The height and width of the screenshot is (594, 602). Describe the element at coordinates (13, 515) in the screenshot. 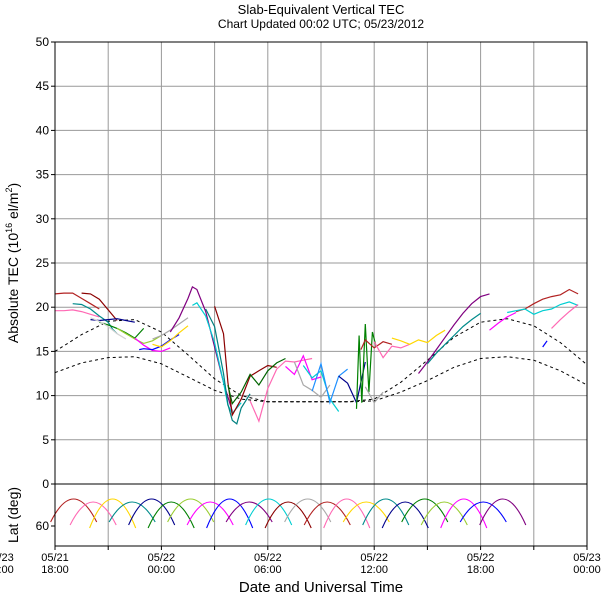

I see `lat-y-axis-label: Lat (deg)` at that location.